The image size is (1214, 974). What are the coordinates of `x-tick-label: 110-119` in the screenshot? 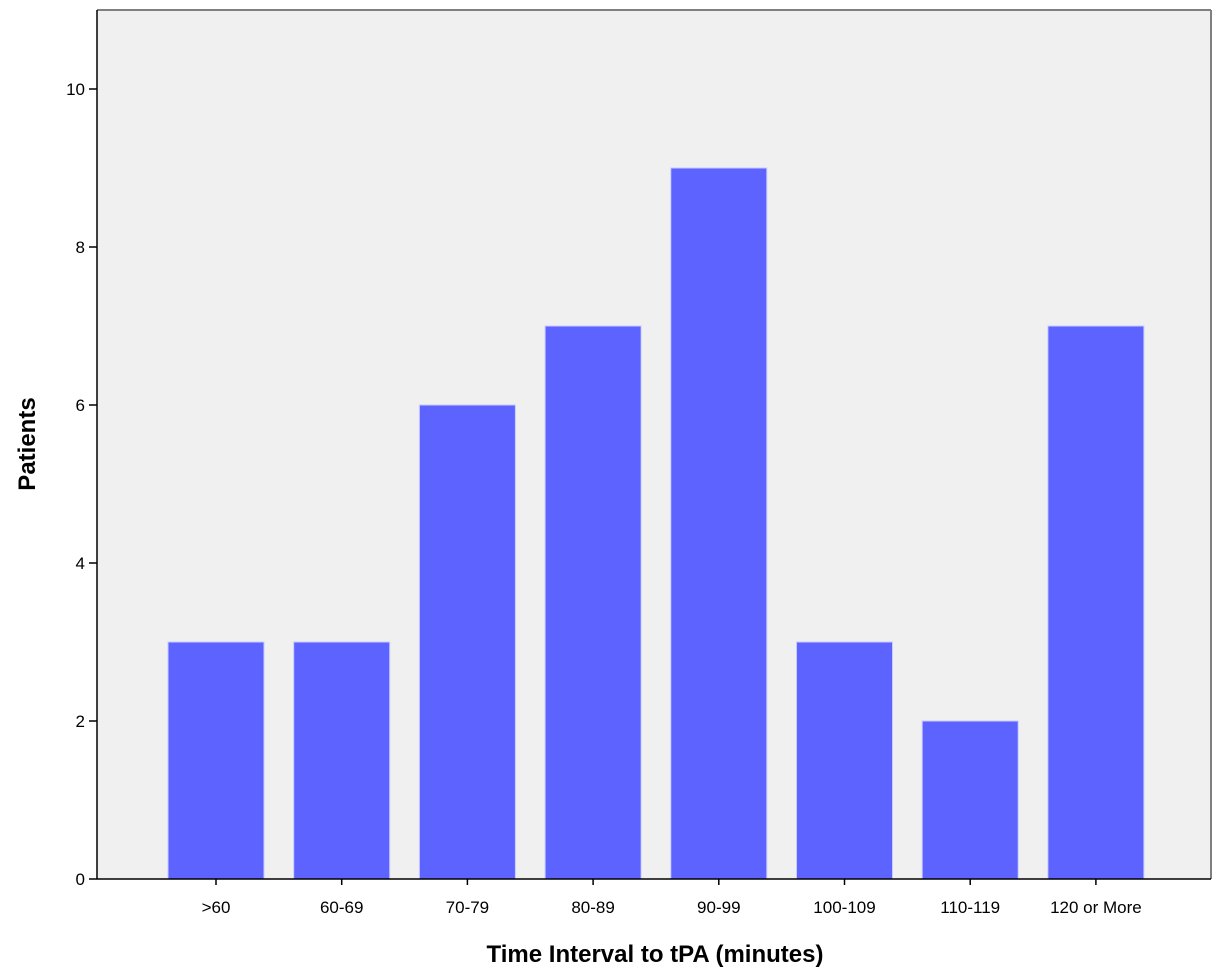 It's located at (970, 907).